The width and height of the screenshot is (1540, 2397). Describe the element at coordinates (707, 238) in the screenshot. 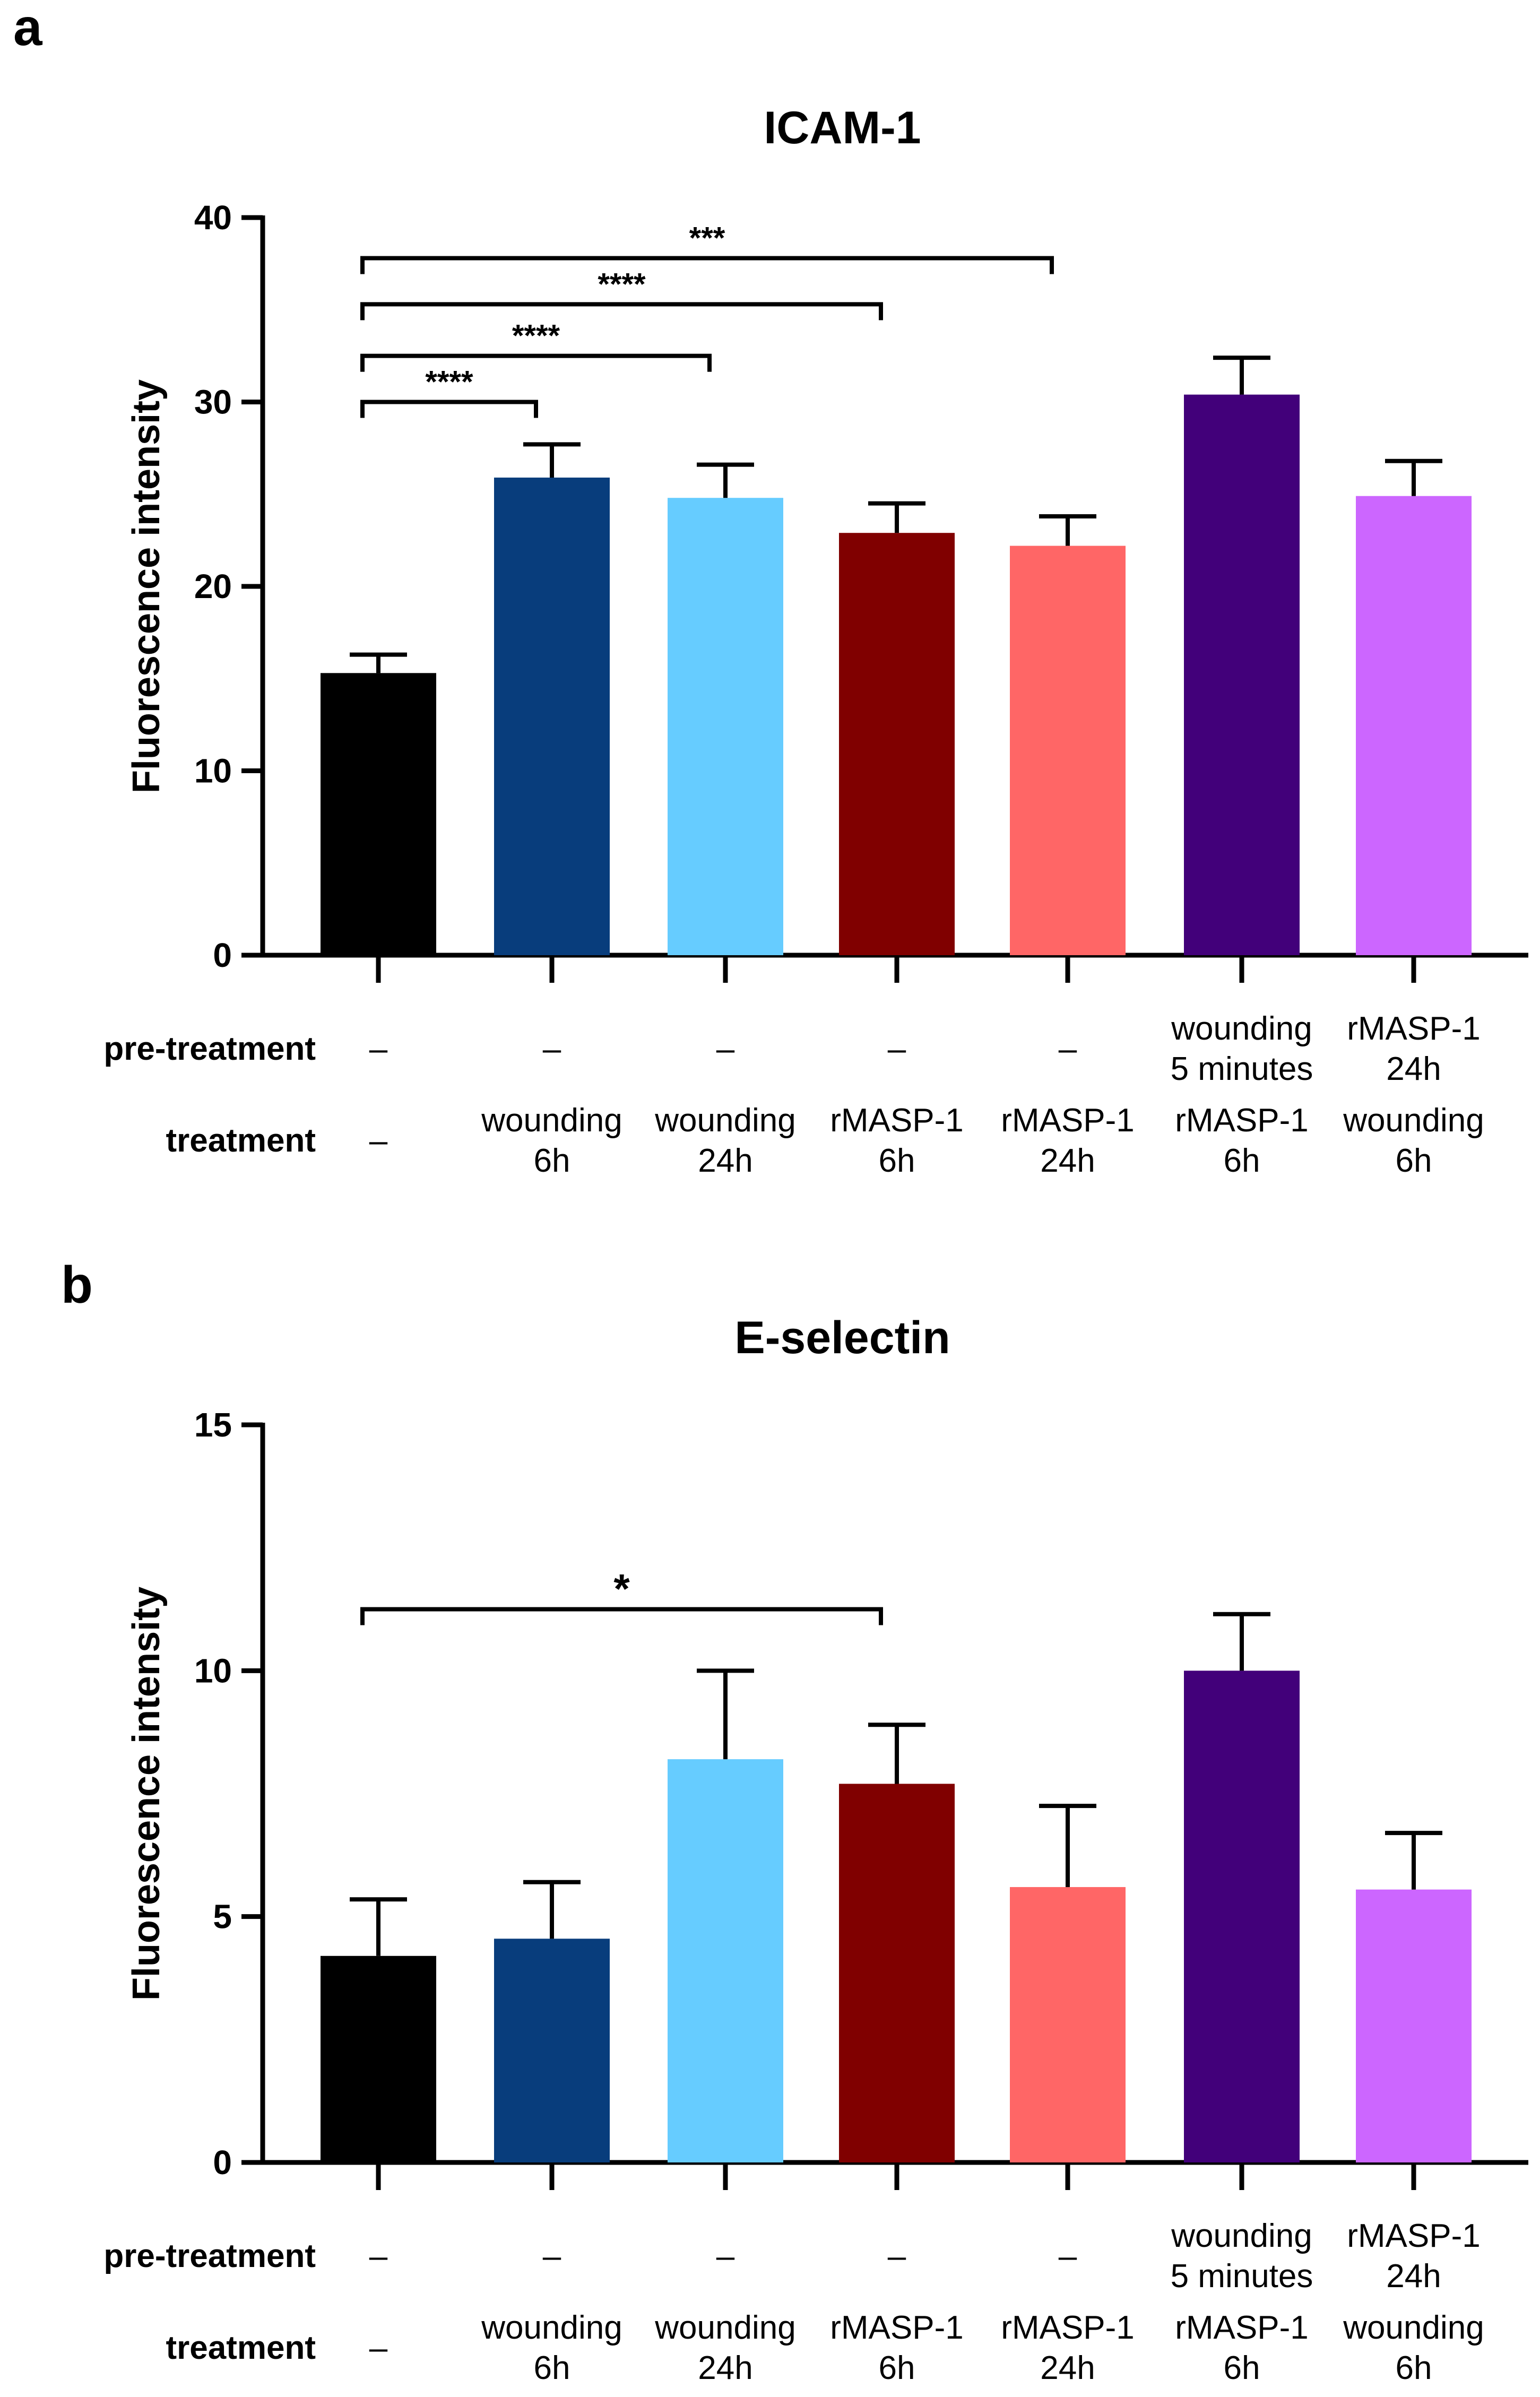

I see `significance-label: ***` at that location.